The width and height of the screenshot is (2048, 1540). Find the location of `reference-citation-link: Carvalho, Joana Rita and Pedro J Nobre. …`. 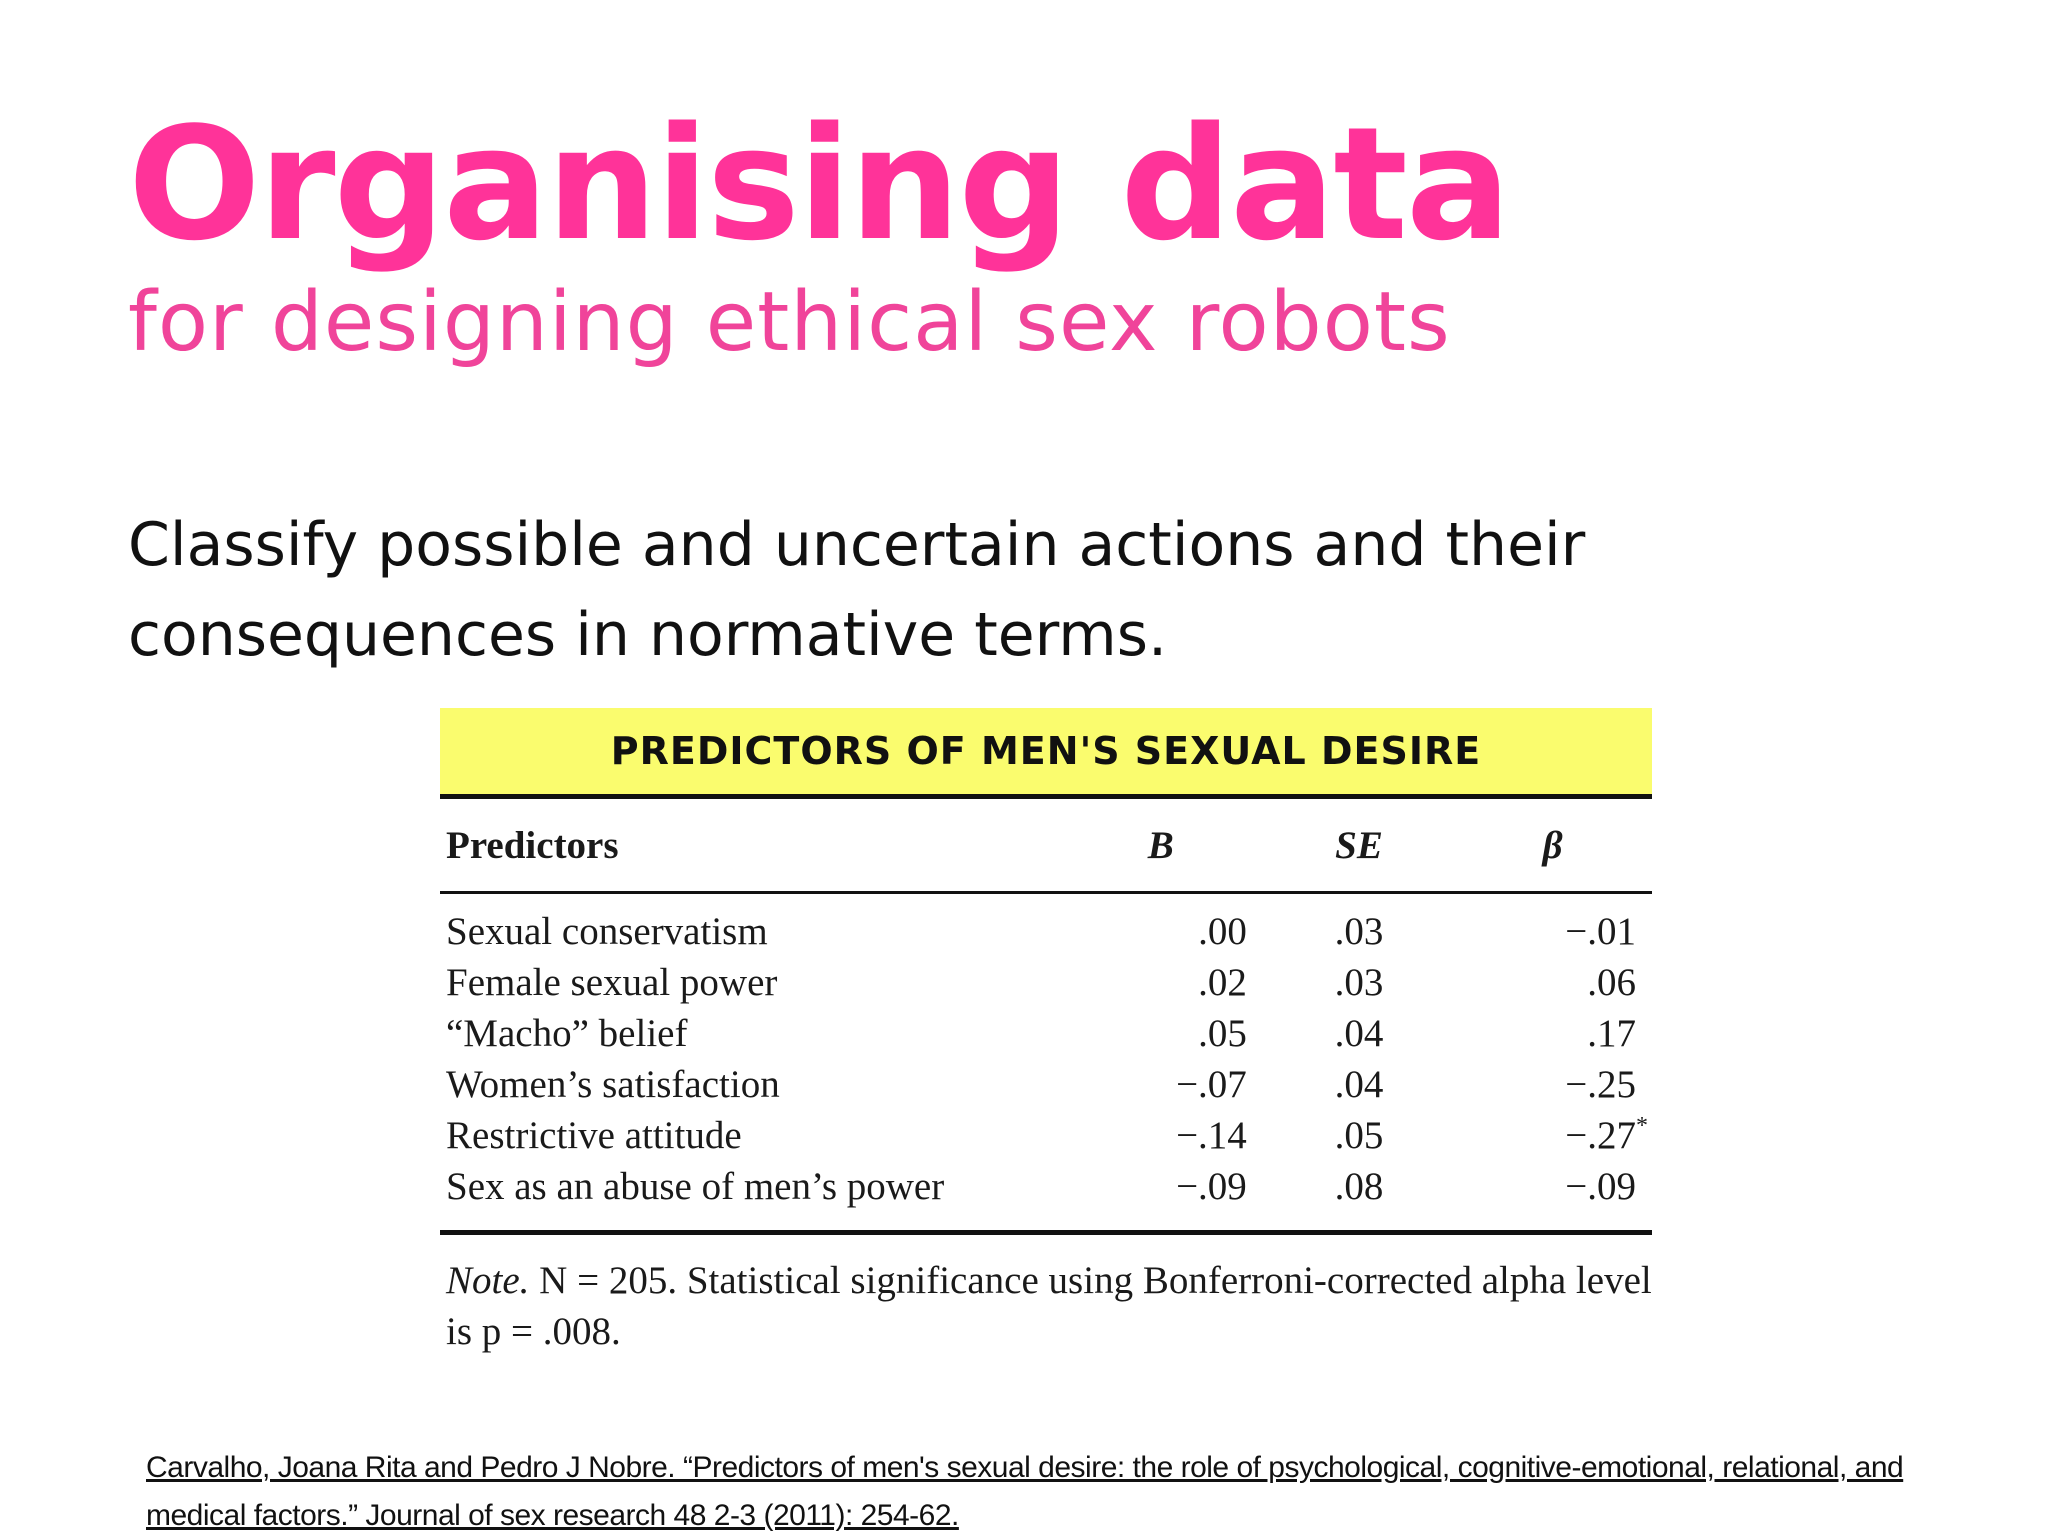

reference-citation-link: Carvalho, Joana Rita and Pedro J Nobre. … is located at coordinates (1025, 1491).